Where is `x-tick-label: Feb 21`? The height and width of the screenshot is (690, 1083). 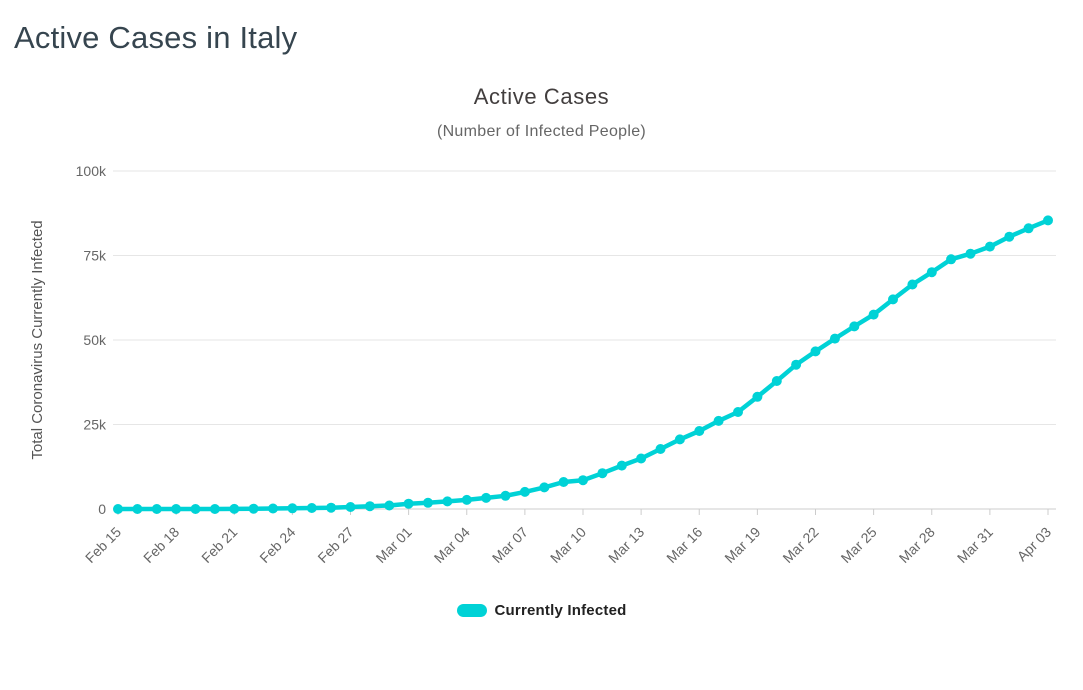
x-tick-label: Feb 21 is located at coordinates (219, 545).